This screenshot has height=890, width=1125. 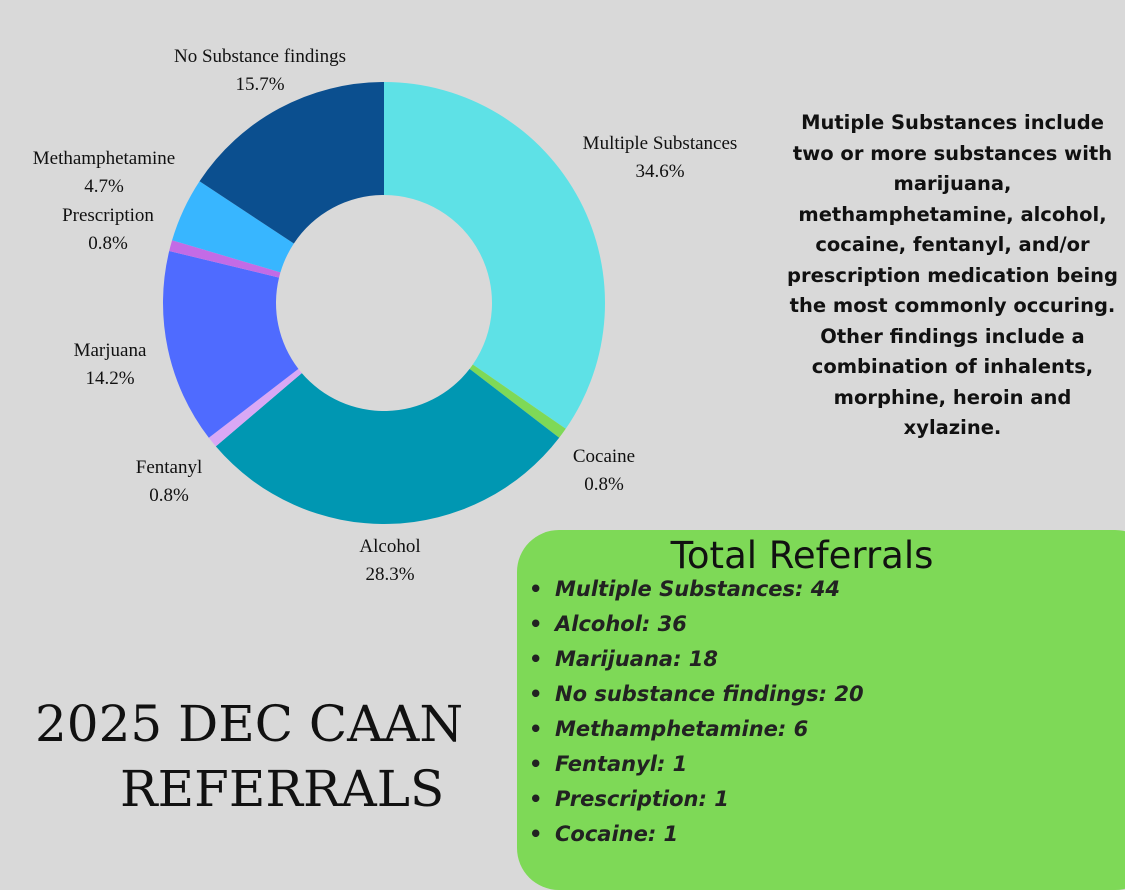 I want to click on category-label: Methamphetamine, so click(x=104, y=158).